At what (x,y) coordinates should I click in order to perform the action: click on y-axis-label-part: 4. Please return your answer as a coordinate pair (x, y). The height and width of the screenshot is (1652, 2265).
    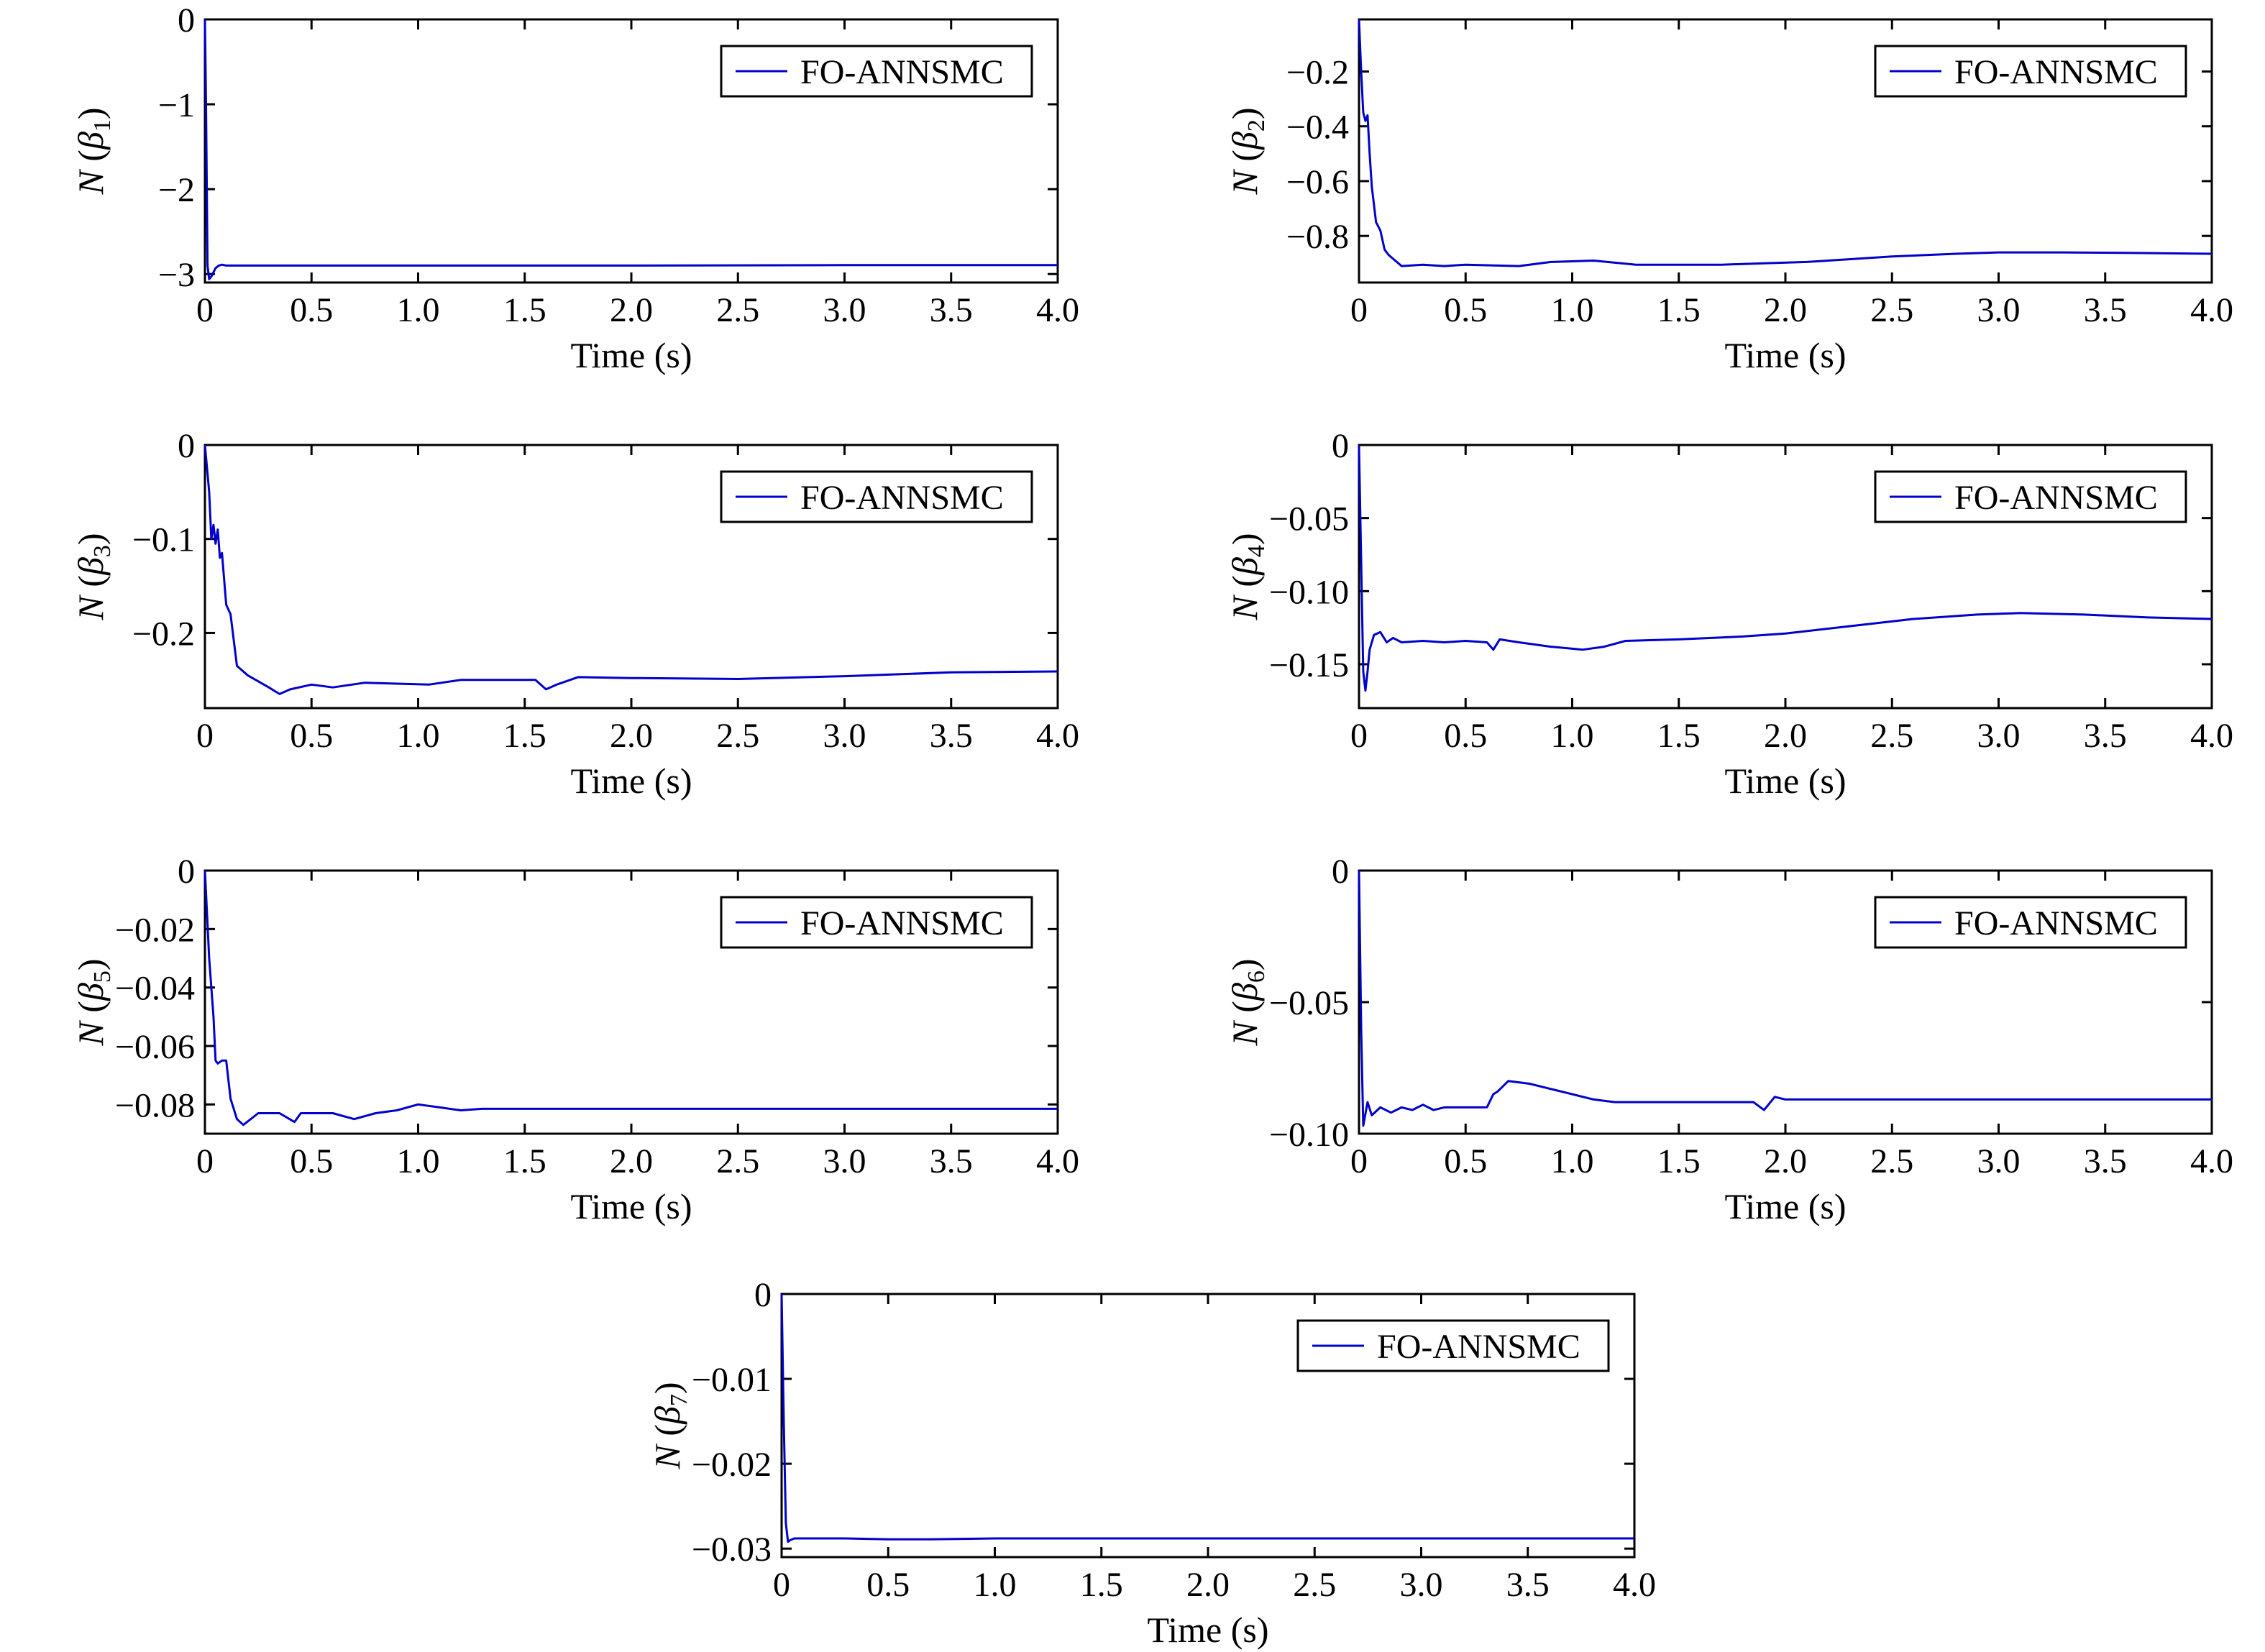
    Looking at the image, I should click on (1256, 551).